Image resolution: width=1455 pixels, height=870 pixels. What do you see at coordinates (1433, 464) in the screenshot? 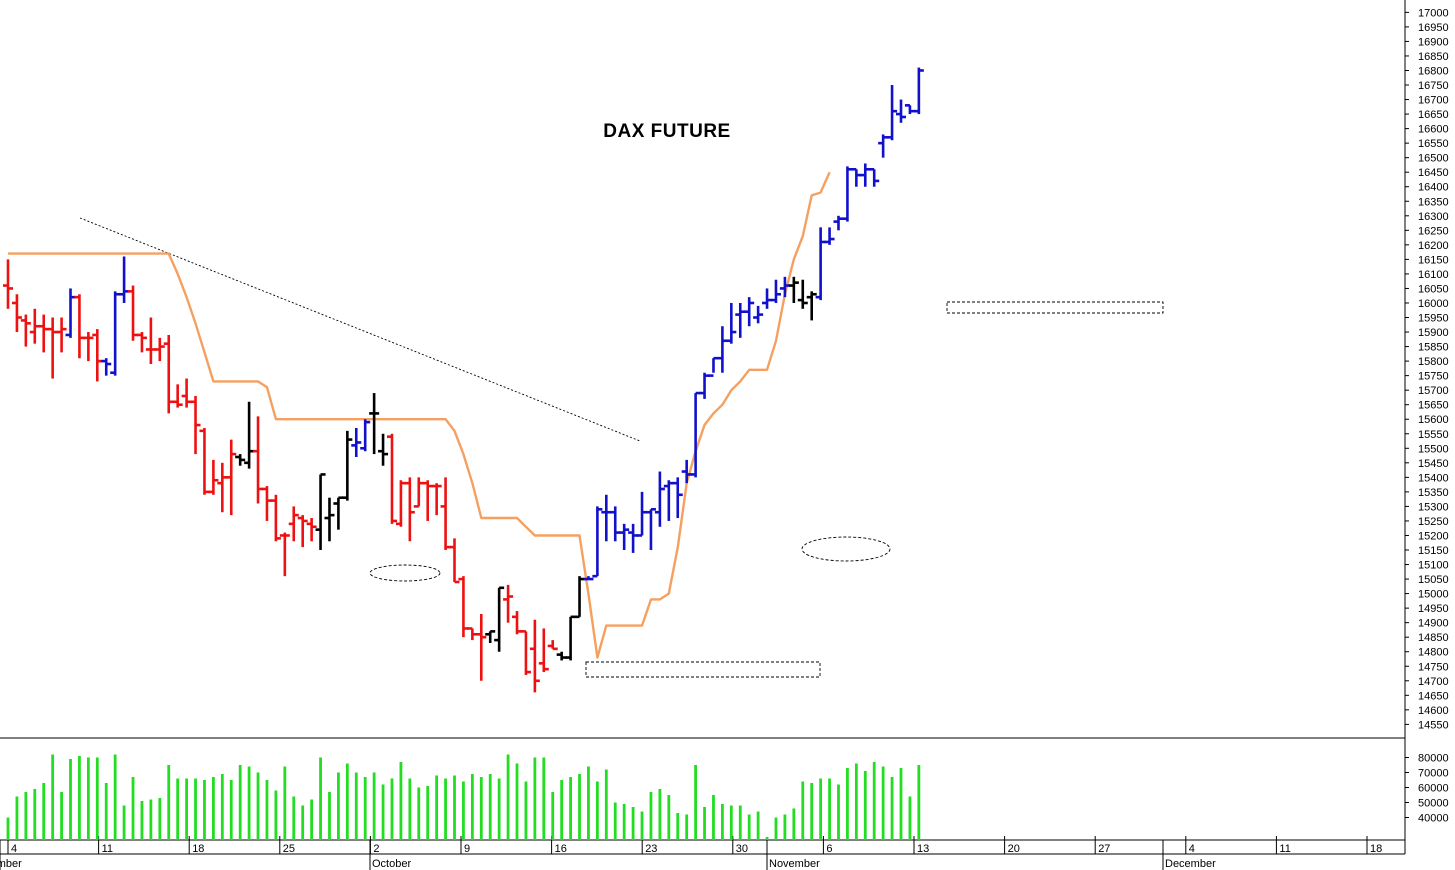
I see `price-tick-label: 15450` at bounding box center [1433, 464].